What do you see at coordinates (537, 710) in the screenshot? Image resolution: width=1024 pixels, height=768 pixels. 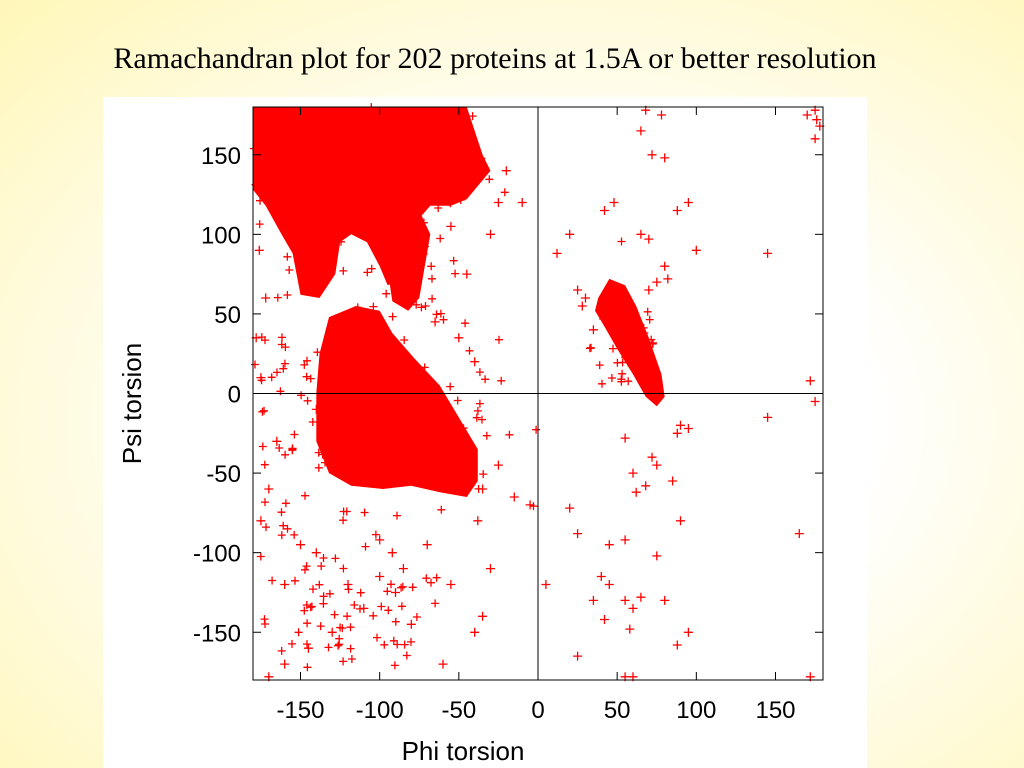 I see `x-tick-label: 0` at bounding box center [537, 710].